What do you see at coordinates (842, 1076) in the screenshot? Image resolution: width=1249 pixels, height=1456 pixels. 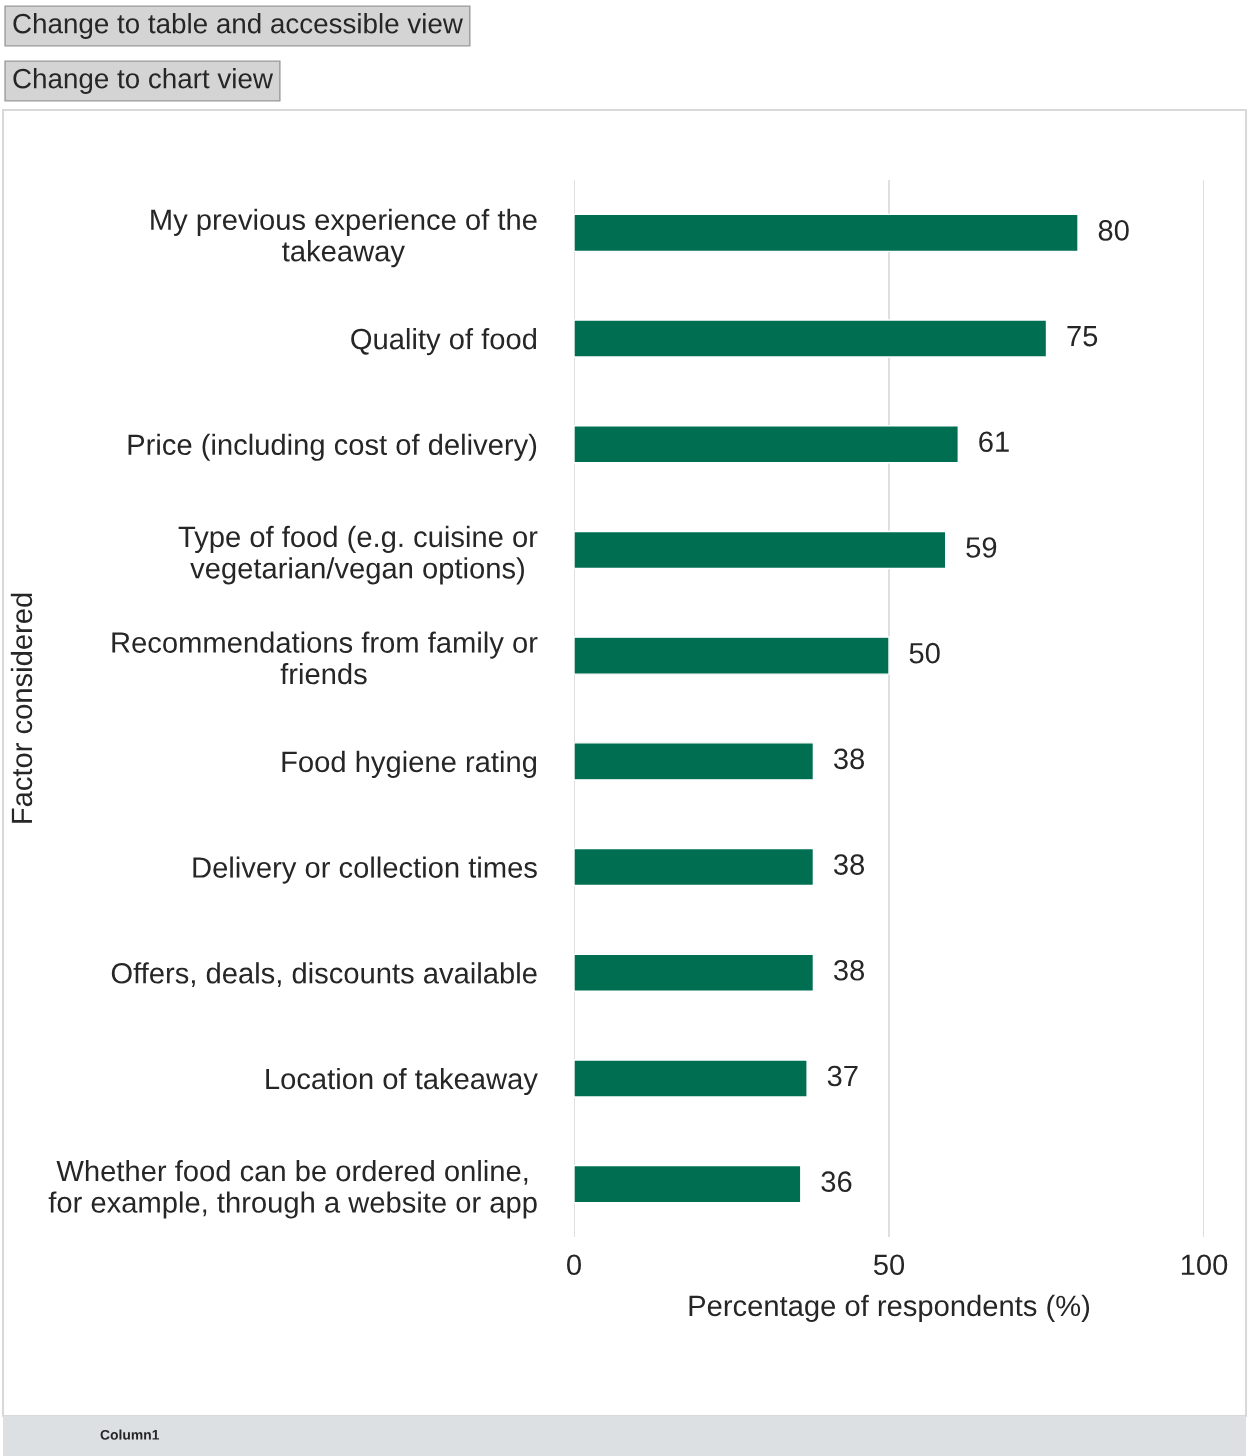 I see `data-label: 37` at bounding box center [842, 1076].